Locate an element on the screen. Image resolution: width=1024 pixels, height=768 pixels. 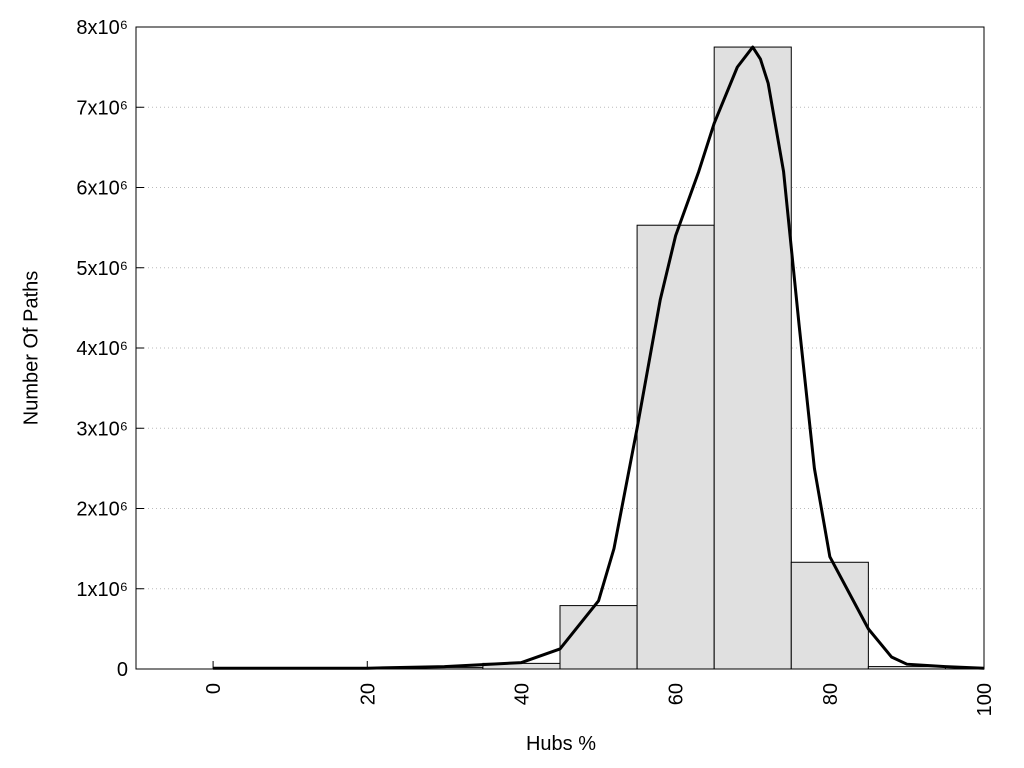
x-tick-label: 0 is located at coordinates (214, 688).